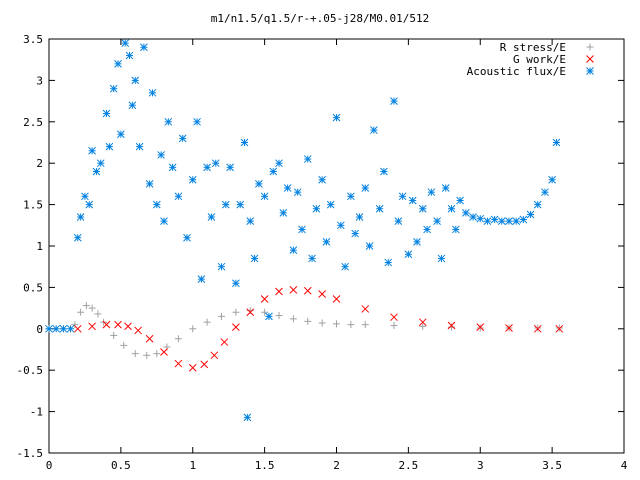 The height and width of the screenshot is (480, 640). I want to click on y-tick-label: 1, so click(39, 246).